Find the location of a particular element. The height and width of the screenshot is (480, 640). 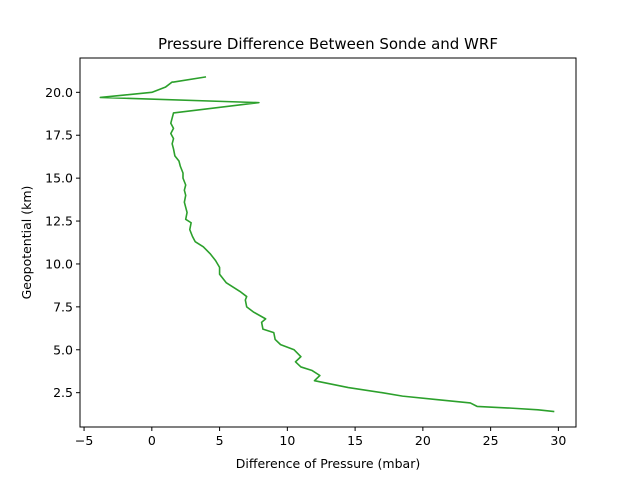

x-tick-label: 0 is located at coordinates (152, 440).